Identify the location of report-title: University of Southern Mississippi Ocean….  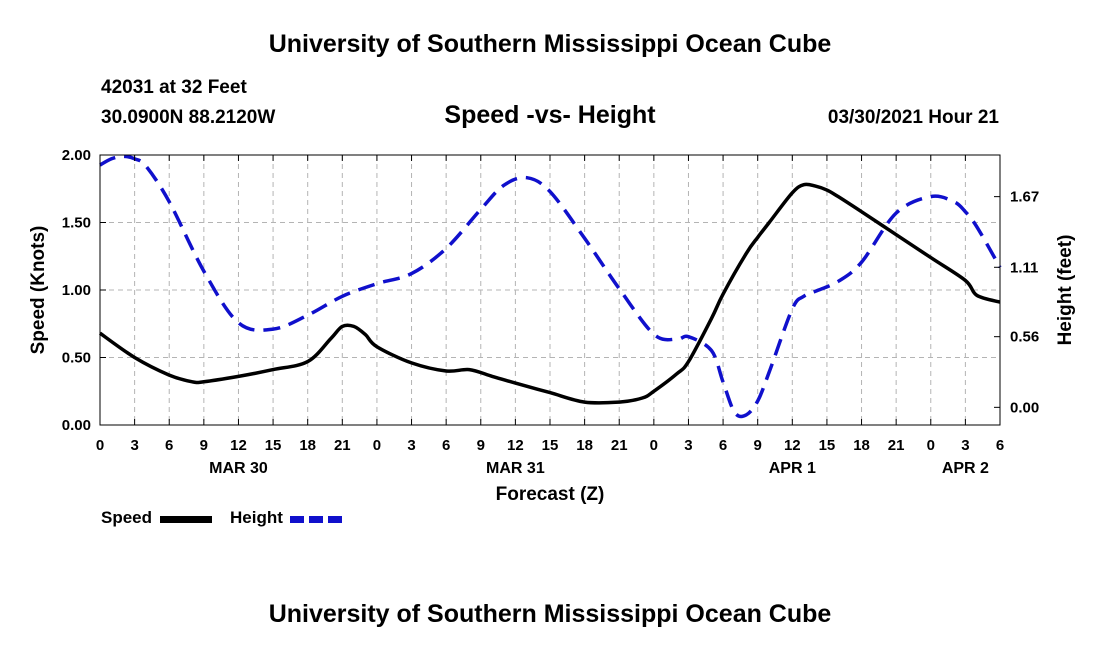
(550, 44).